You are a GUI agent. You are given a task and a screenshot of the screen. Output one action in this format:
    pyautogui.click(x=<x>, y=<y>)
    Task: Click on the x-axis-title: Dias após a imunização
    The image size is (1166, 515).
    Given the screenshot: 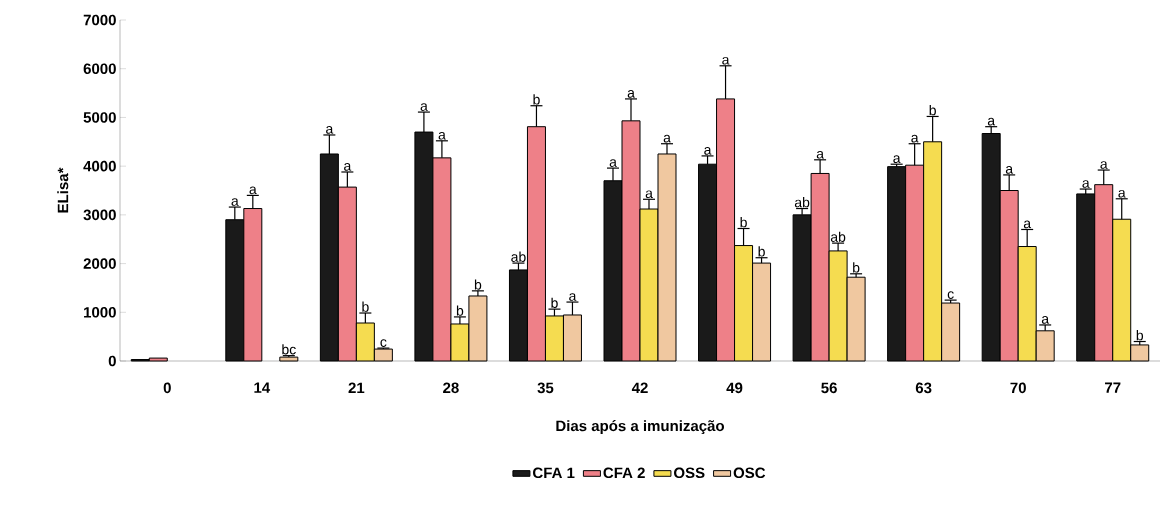 What is the action you would take?
    pyautogui.click(x=640, y=427)
    